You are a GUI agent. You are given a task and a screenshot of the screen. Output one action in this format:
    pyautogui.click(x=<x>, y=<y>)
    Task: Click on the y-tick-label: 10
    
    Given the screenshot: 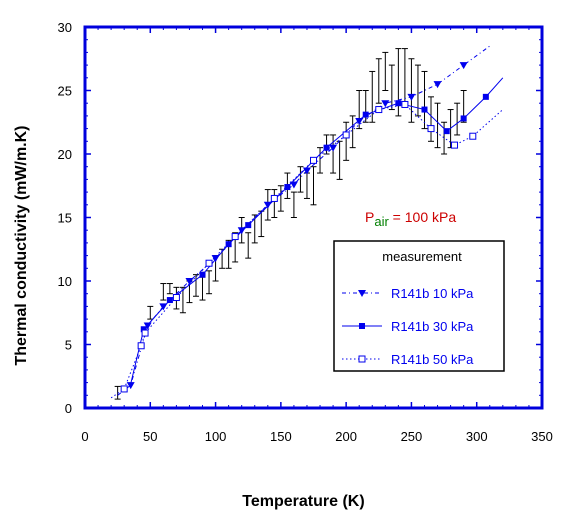 What is the action you would take?
    pyautogui.click(x=65, y=281)
    